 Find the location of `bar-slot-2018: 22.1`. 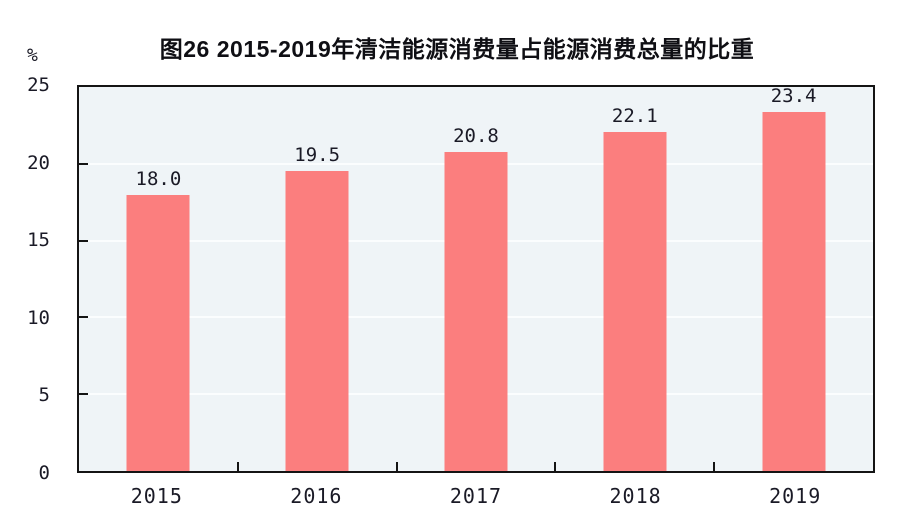

bar-slot-2018: 22.1 is located at coordinates (634, 279).